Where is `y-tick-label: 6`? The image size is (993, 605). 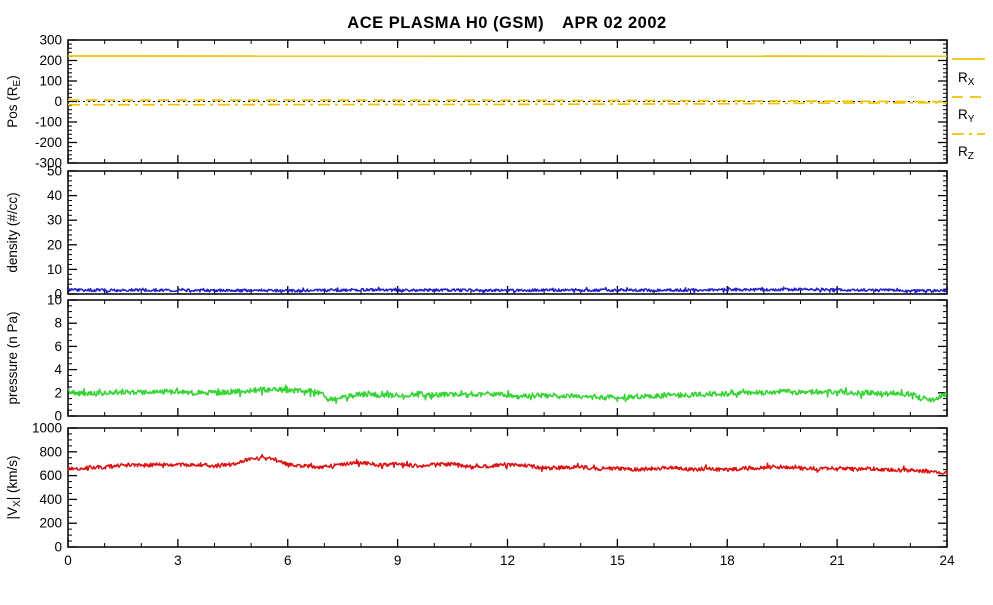 y-tick-label: 6 is located at coordinates (58, 346).